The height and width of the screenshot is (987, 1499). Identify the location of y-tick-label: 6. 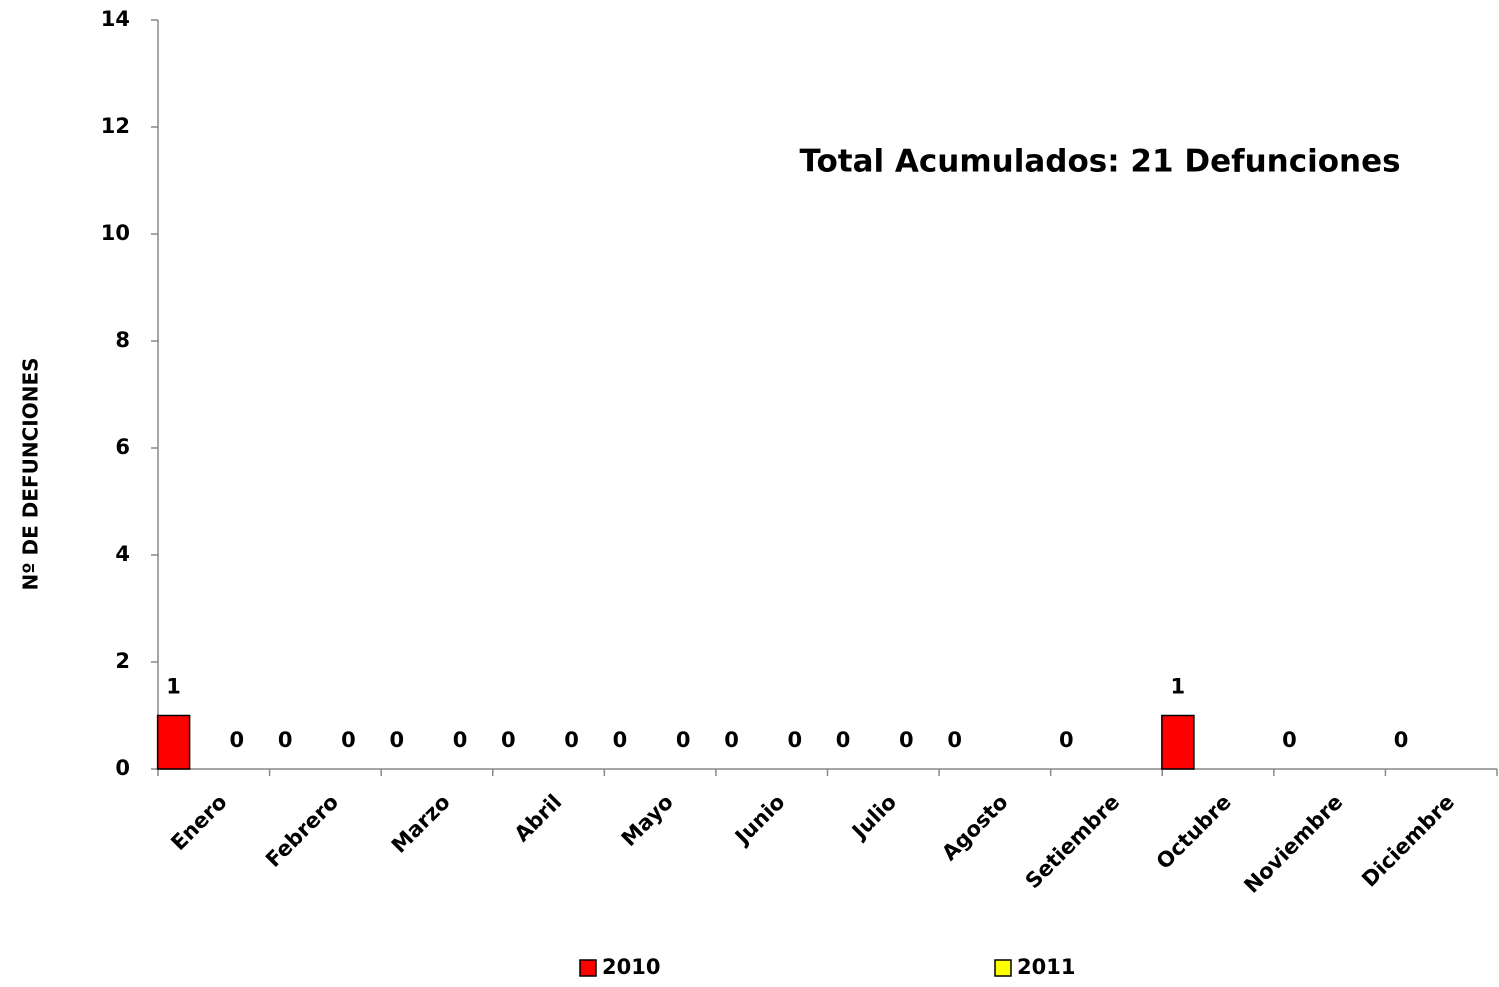
(122, 447).